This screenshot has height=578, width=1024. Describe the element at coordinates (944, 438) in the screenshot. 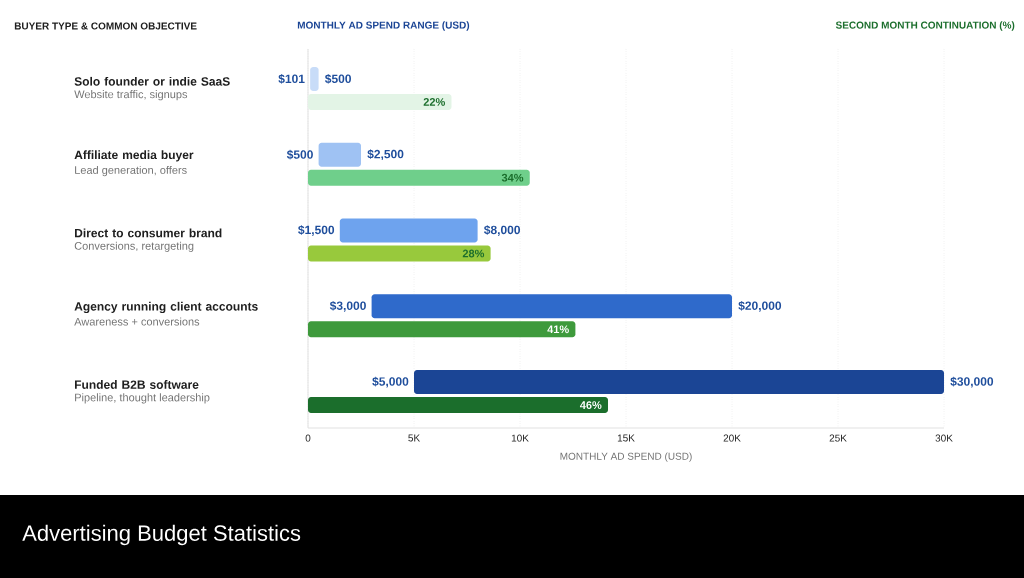

I see `x-tick-label: 30K` at that location.